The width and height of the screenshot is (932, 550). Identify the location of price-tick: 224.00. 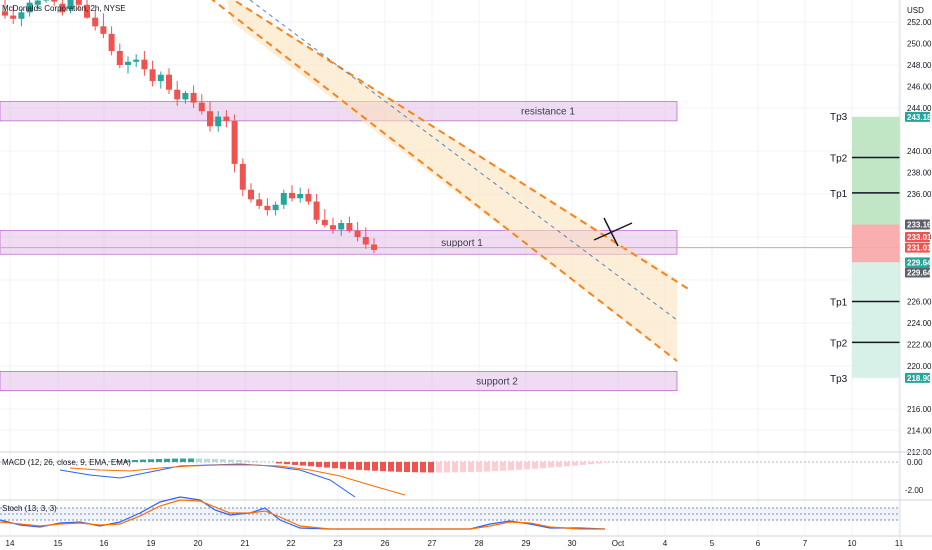
(919, 323).